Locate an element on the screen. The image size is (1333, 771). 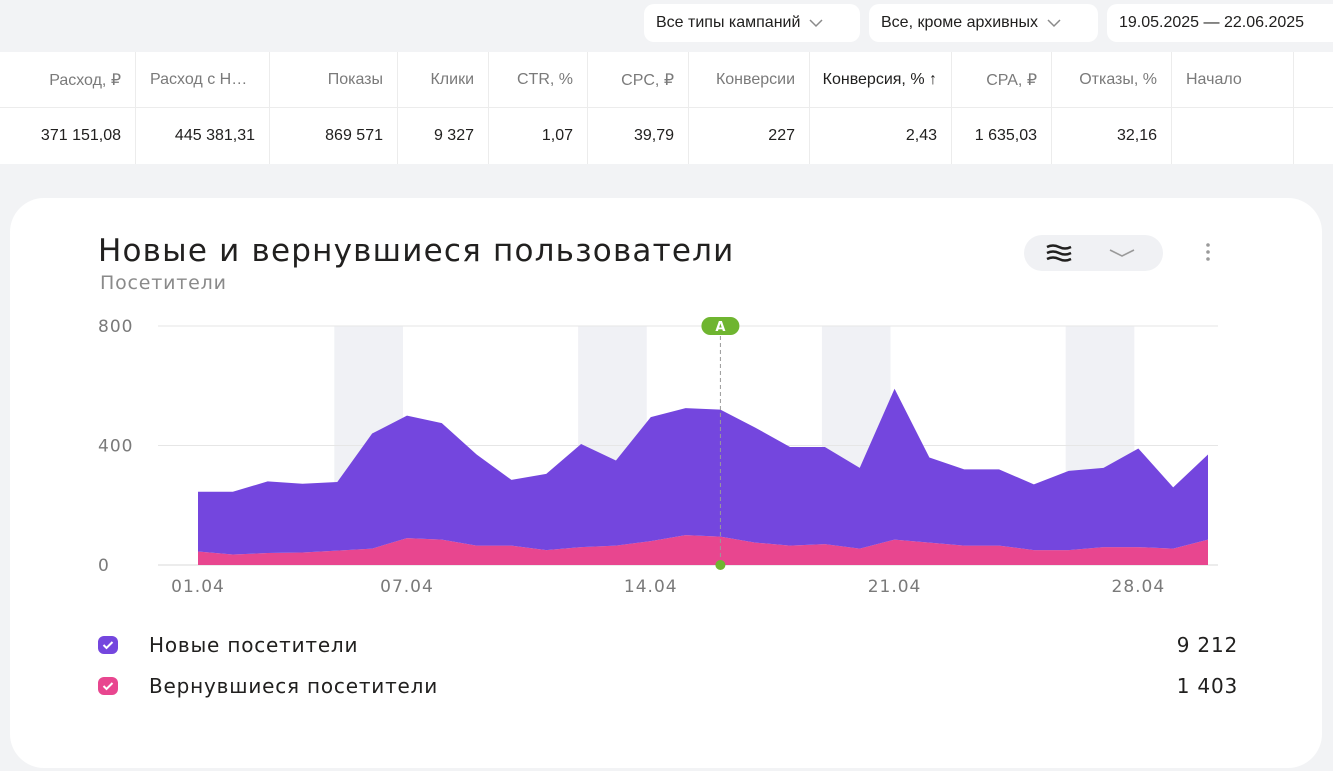
stats-cell-spend: 371 151,08 is located at coordinates (68, 136).